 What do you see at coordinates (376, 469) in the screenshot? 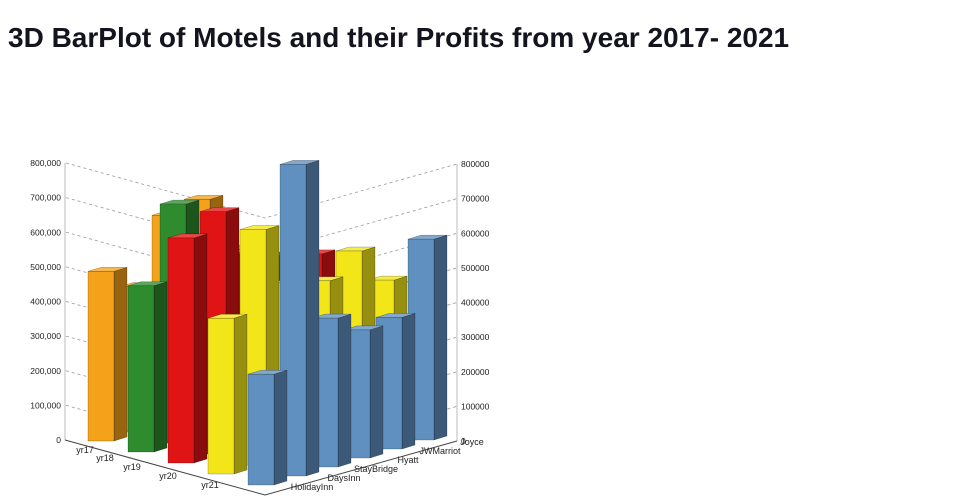
I see `motel-axis-label: StayBridge` at bounding box center [376, 469].